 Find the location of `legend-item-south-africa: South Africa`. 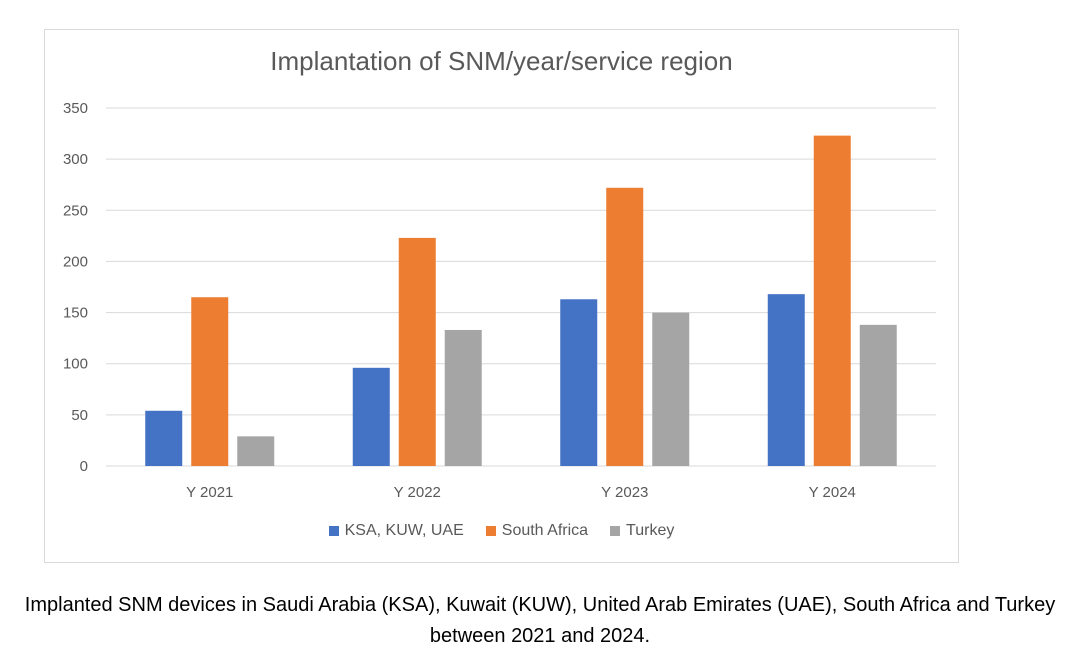

legend-item-south-africa: South Africa is located at coordinates (537, 531).